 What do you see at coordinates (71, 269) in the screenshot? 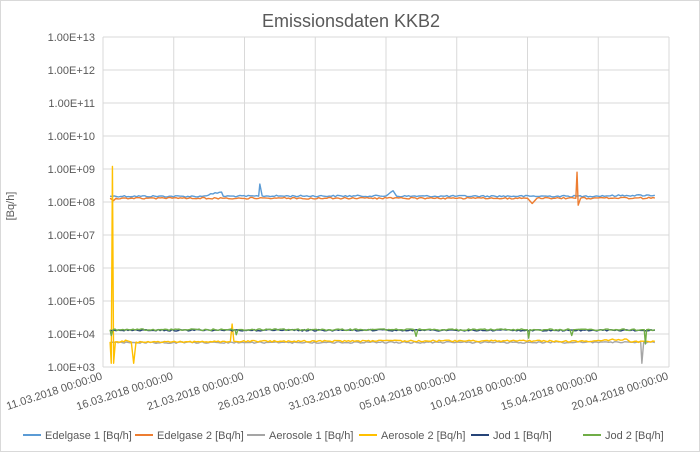
I see `y-tick-label: 1.00E+06` at bounding box center [71, 269].